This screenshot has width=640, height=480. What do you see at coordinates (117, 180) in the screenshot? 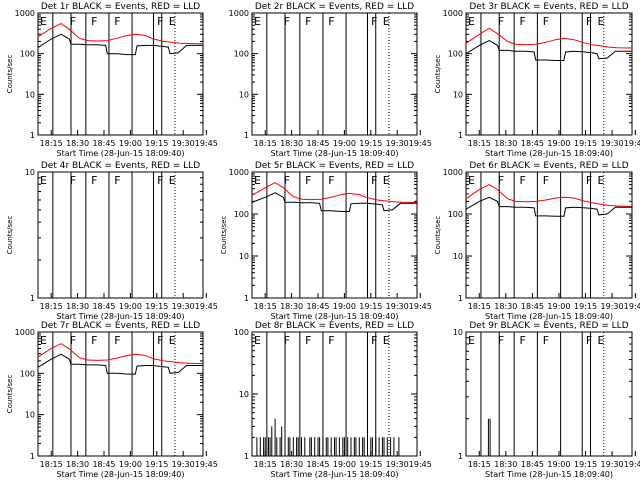
I see `chart-4-flag: F` at bounding box center [117, 180].